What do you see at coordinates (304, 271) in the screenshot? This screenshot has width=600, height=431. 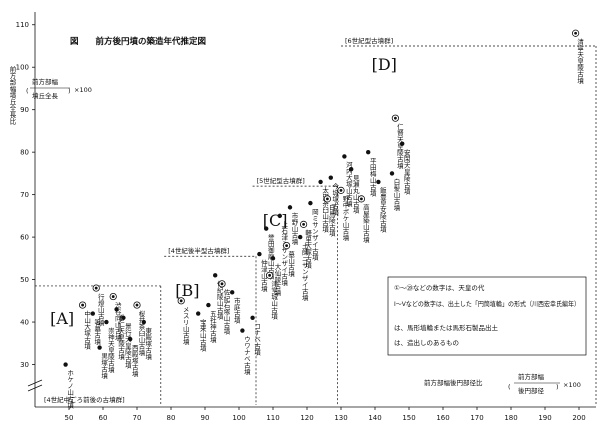 I see `tumulus-label: 土師ニサンザイ古墳` at bounding box center [304, 271].